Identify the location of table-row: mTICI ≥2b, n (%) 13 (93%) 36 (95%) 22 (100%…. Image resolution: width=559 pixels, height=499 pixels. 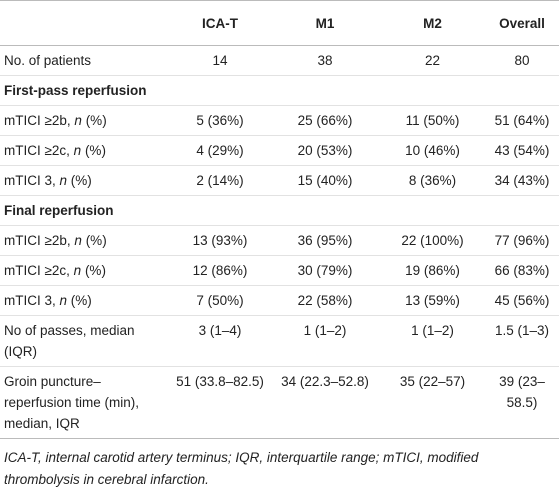
(279, 240).